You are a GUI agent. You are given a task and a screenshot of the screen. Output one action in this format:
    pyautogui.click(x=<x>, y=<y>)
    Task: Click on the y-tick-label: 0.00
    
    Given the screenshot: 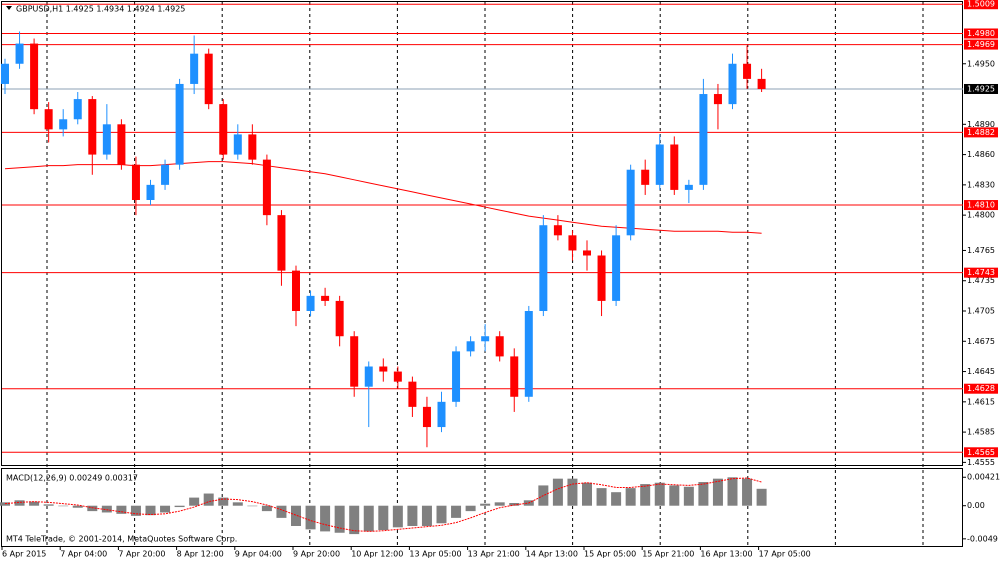 What is the action you would take?
    pyautogui.click(x=976, y=505)
    